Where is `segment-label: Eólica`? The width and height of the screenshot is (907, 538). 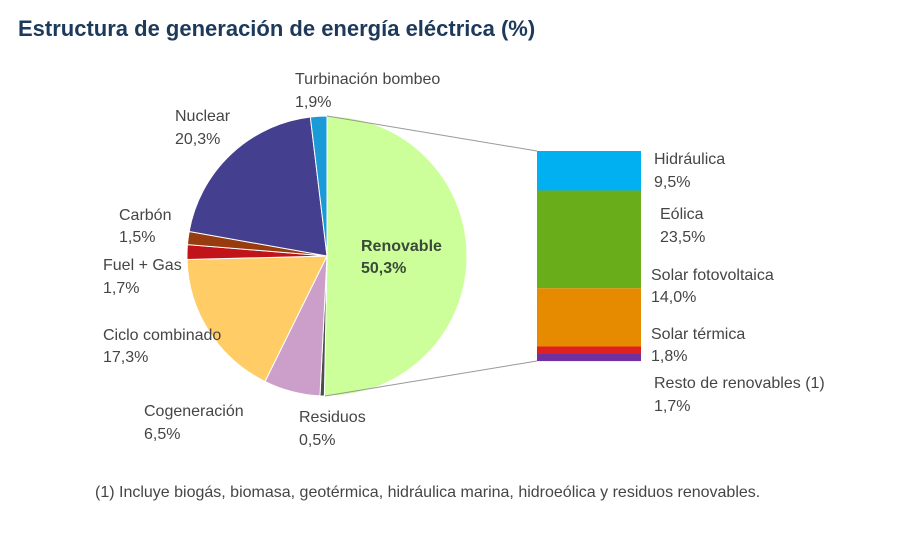 segment-label: Eólica is located at coordinates (682, 214).